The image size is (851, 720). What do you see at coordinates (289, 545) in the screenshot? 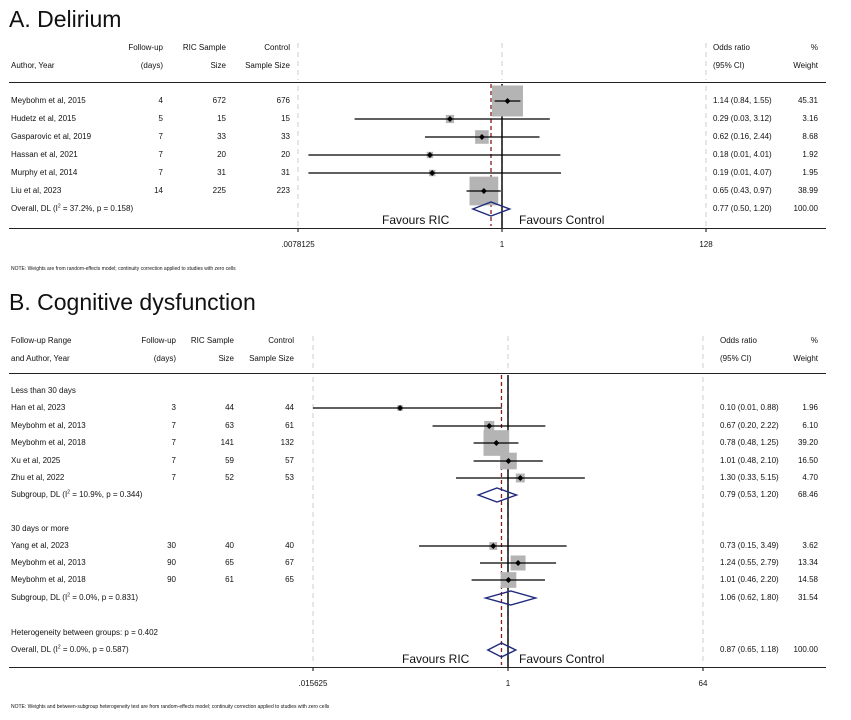
I see `panel-b-group-1-study-control-0: 40` at bounding box center [289, 545].